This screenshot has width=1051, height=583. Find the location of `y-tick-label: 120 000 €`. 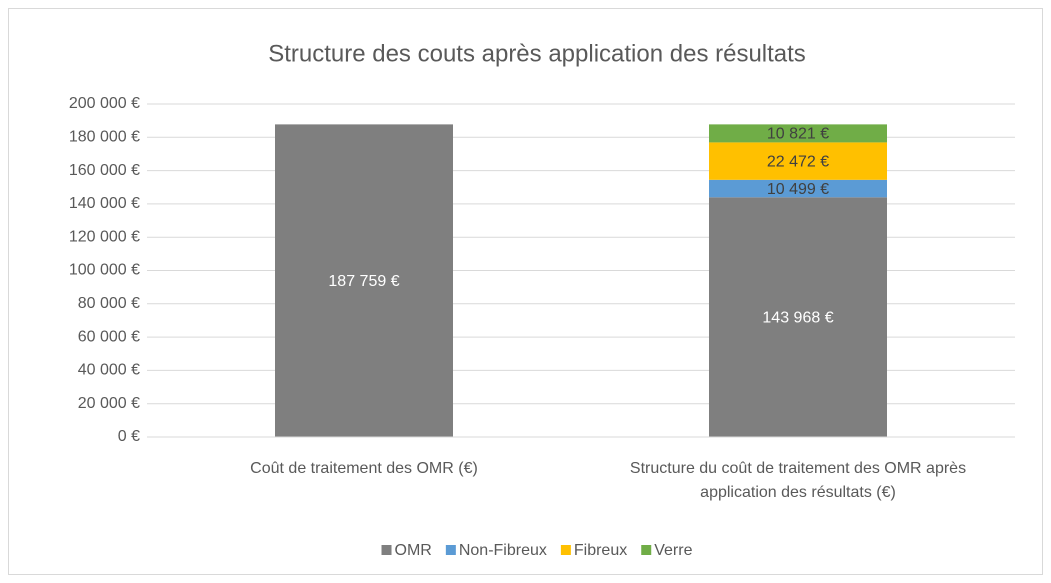

y-tick-label: 120 000 € is located at coordinates (104, 236).